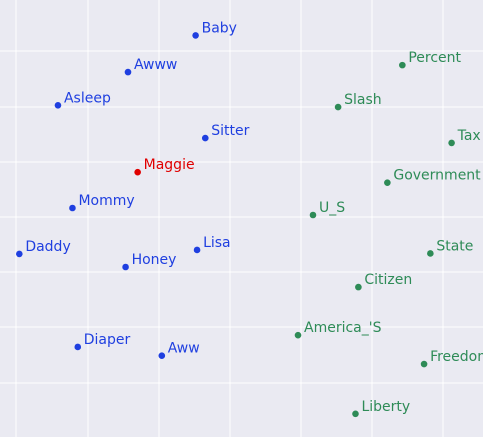 The width and height of the screenshot is (483, 437). What do you see at coordinates (343, 328) in the screenshot?
I see `label-america-s: America_'S` at bounding box center [343, 328].